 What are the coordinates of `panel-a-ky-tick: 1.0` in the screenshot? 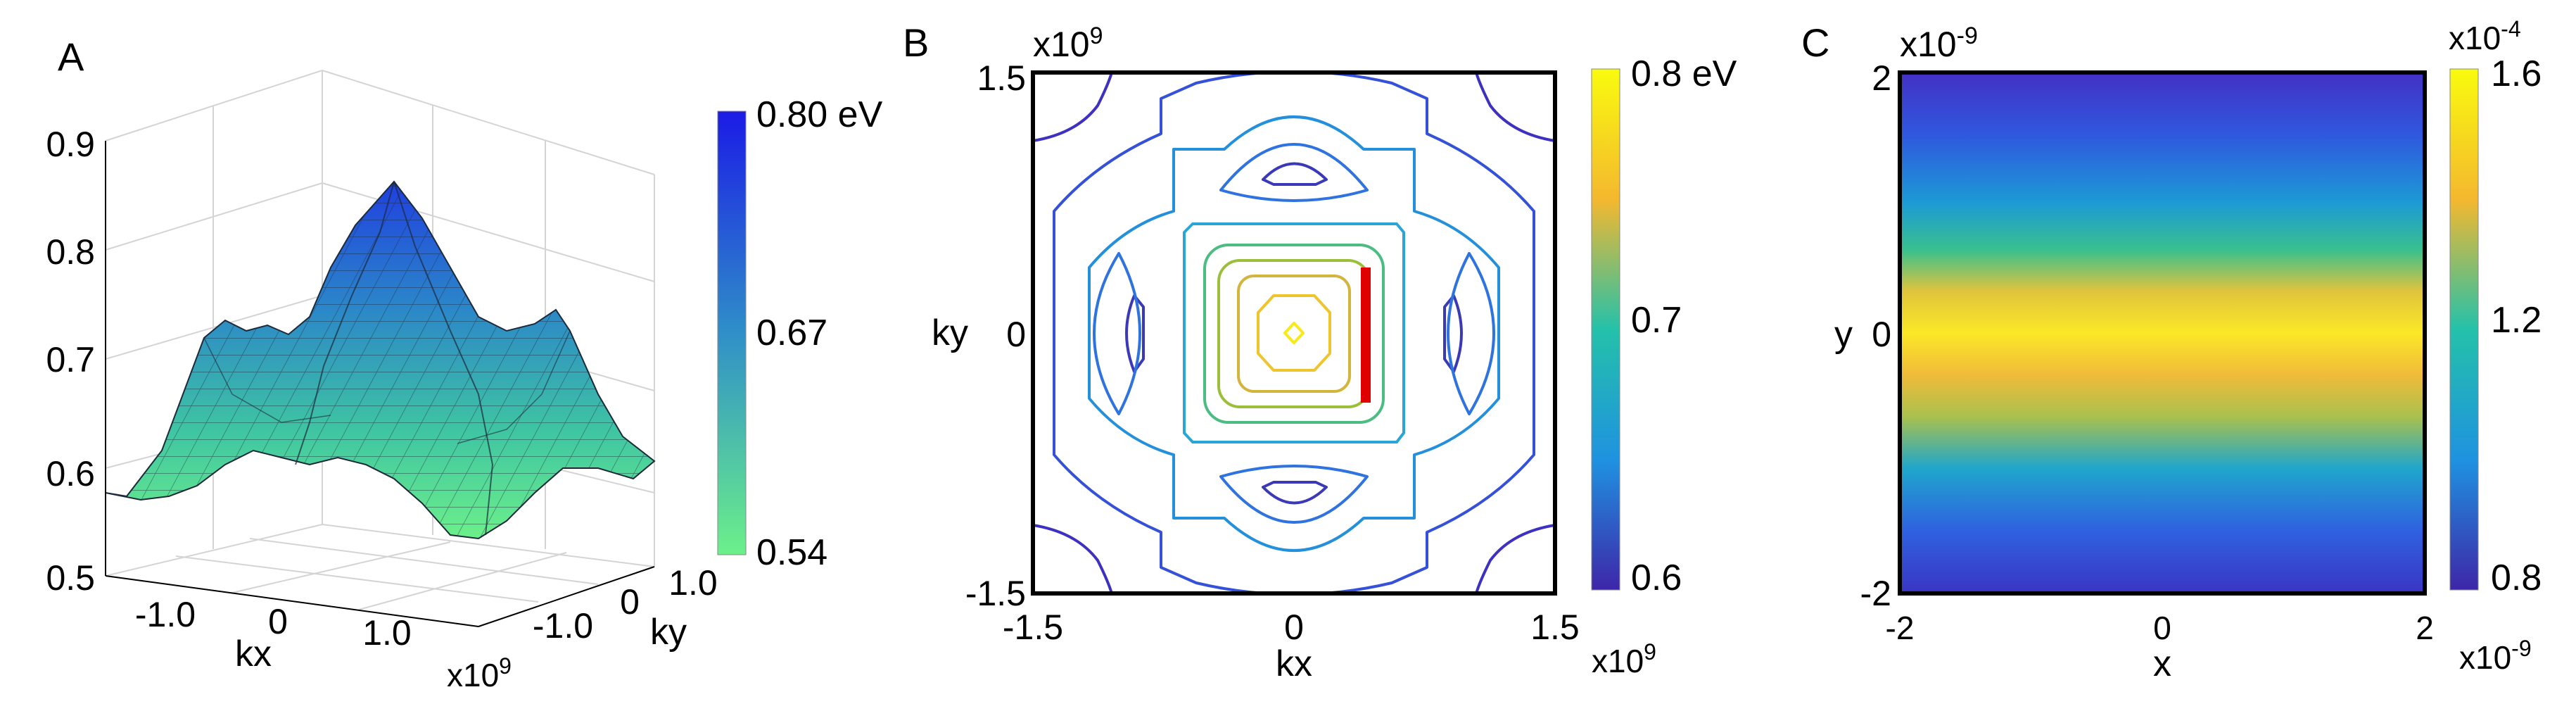 It's located at (693, 583).